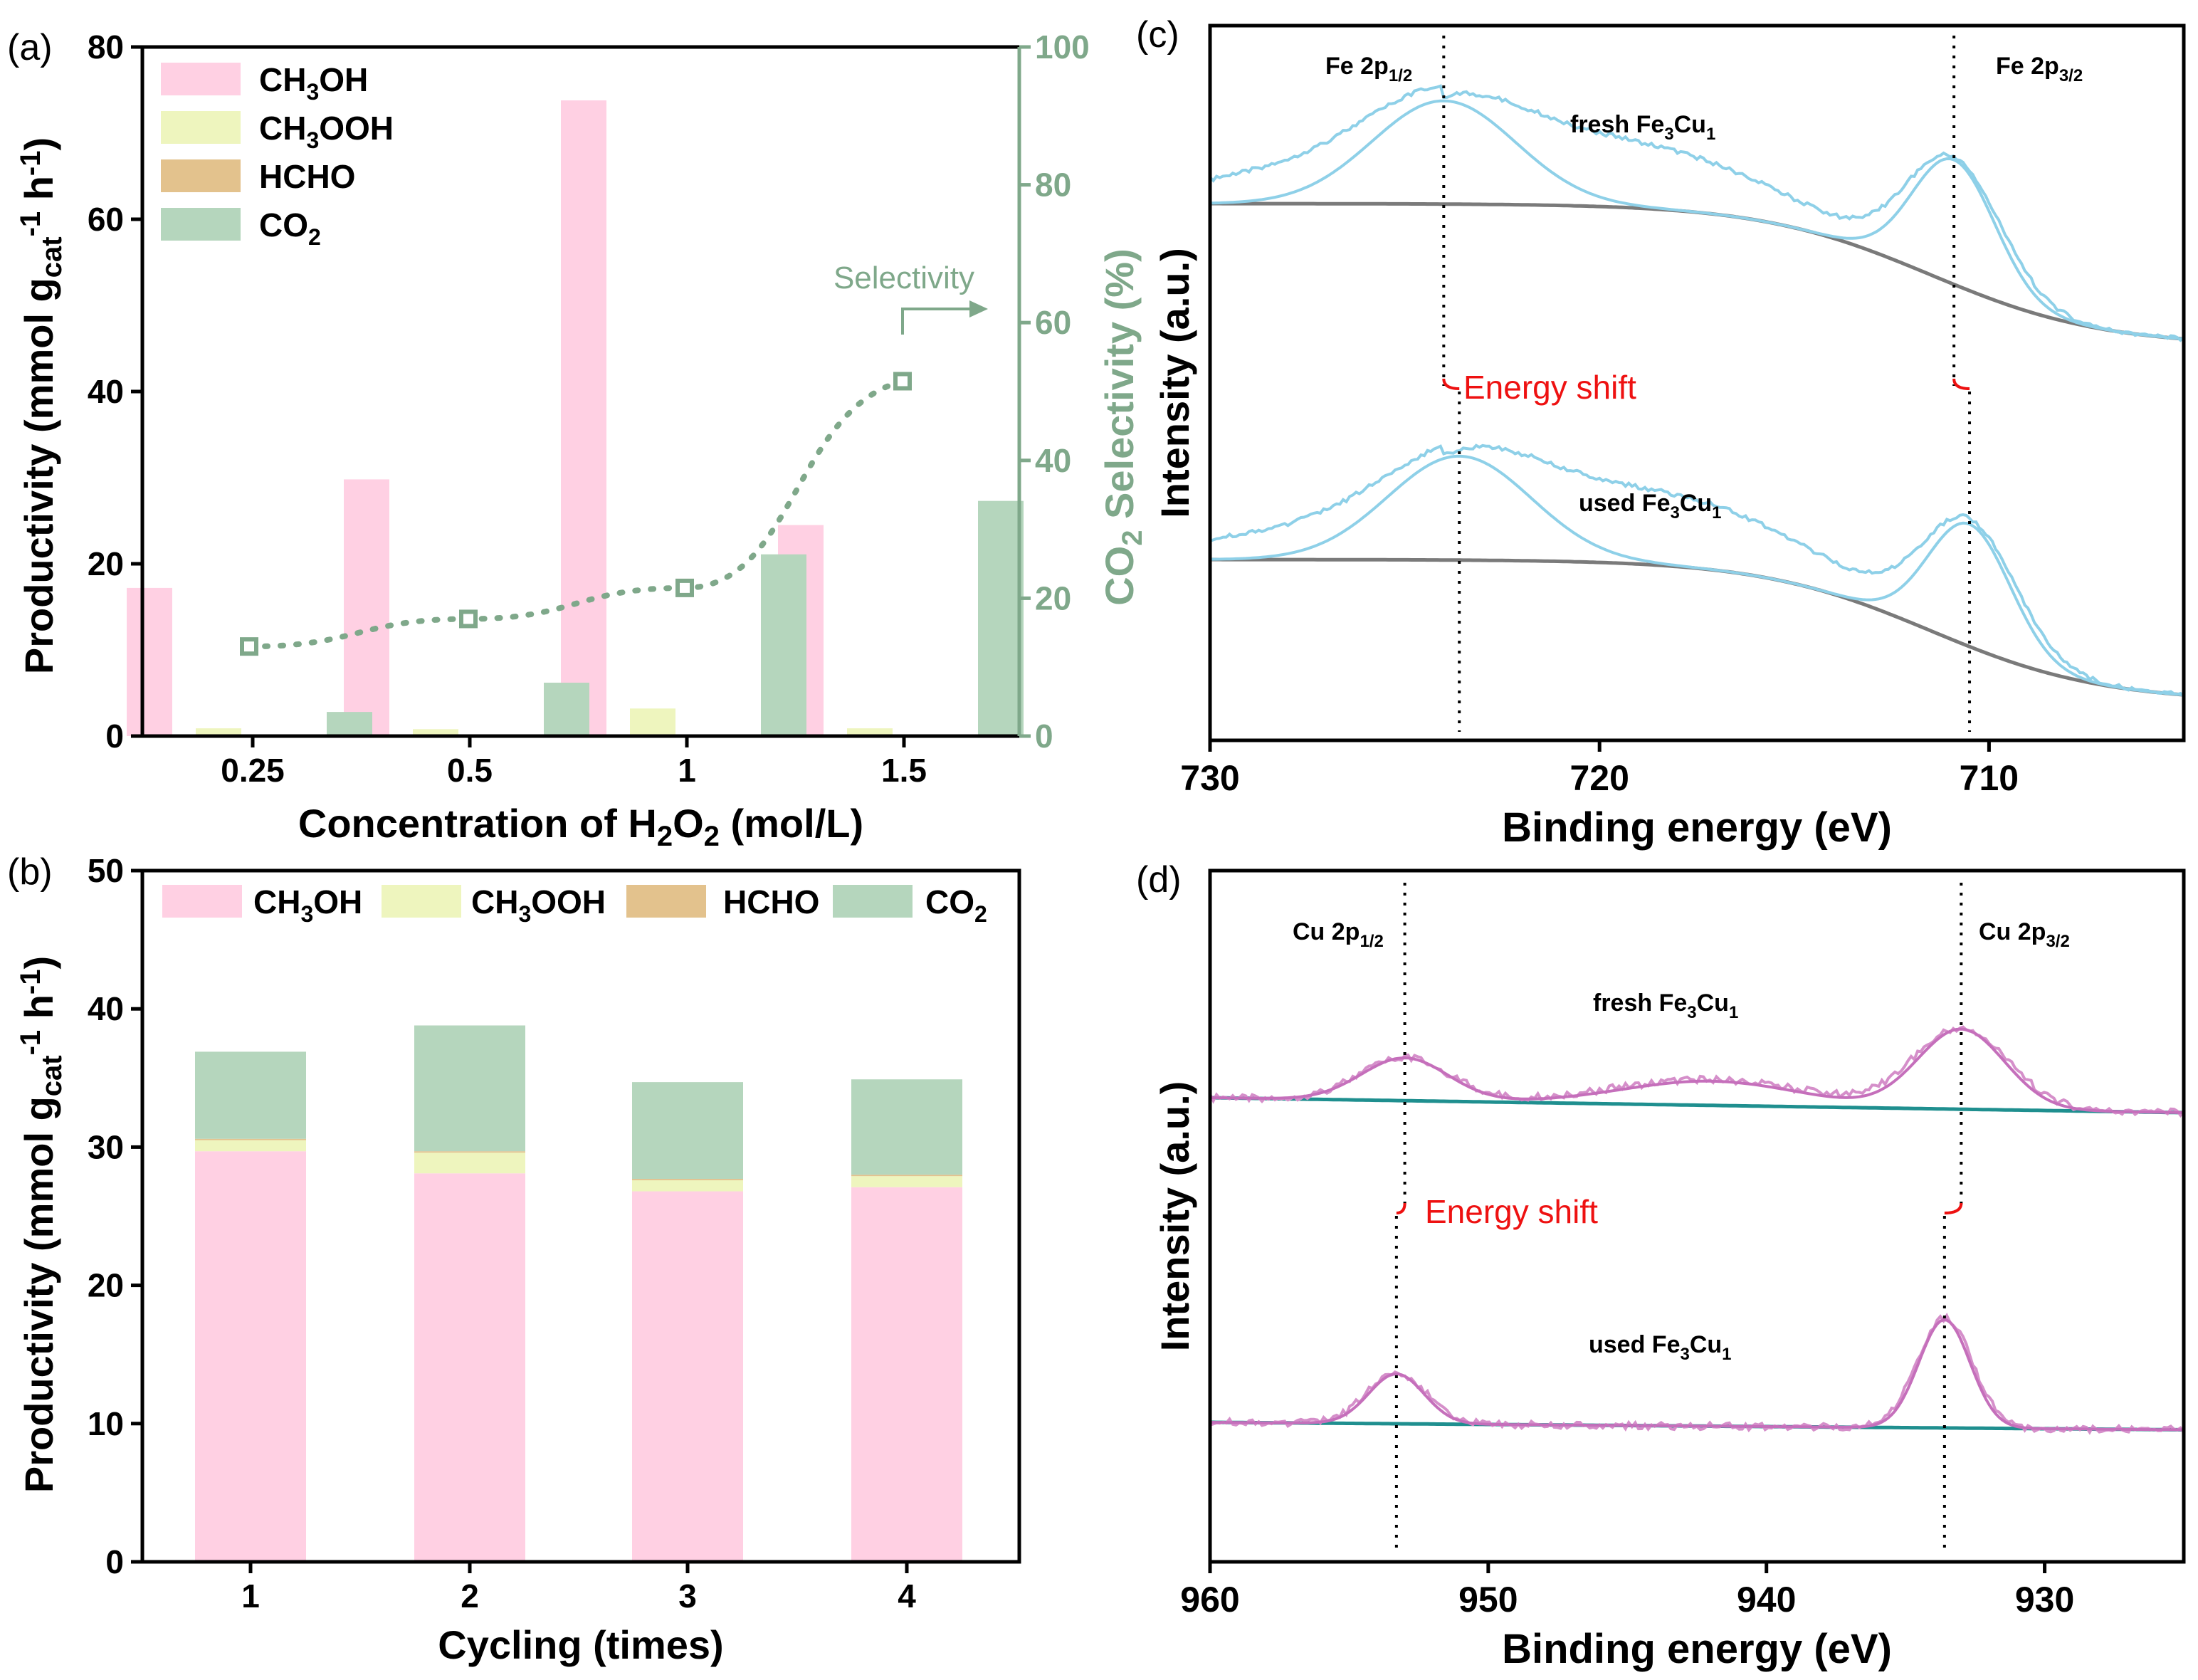 The height and width of the screenshot is (1680, 2198). Describe the element at coordinates (1488, 1599) in the screenshot. I see `x-tick-label: 950` at that location.